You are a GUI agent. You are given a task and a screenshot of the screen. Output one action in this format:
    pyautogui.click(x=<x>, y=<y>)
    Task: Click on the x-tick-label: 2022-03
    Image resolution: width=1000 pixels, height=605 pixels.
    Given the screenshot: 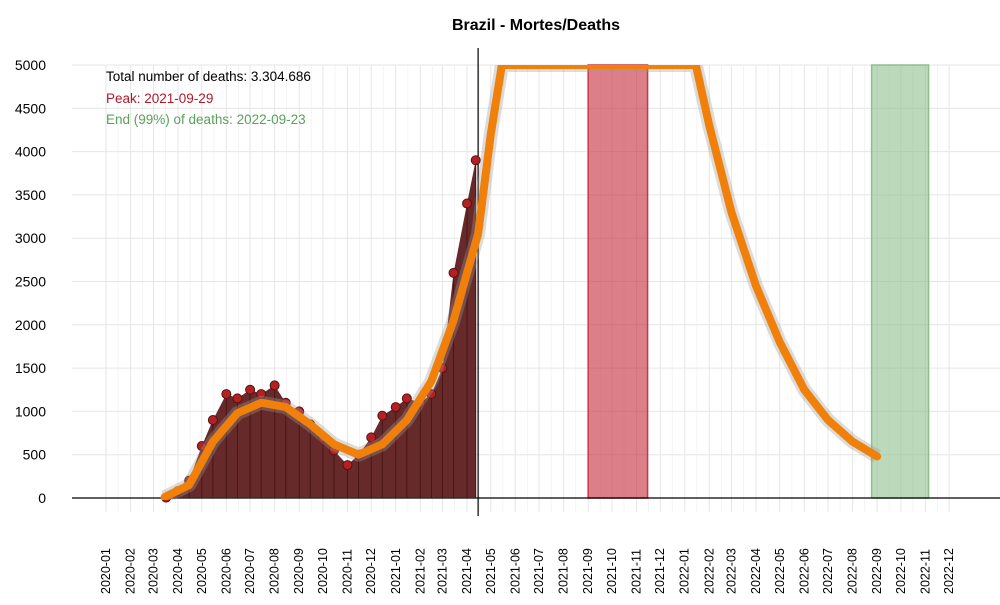 What is the action you would take?
    pyautogui.click(x=731, y=571)
    